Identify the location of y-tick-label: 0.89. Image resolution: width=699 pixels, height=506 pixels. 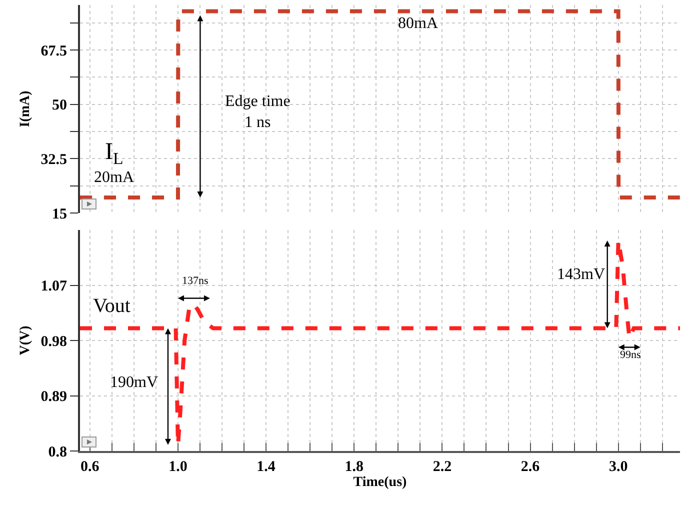
(53, 397).